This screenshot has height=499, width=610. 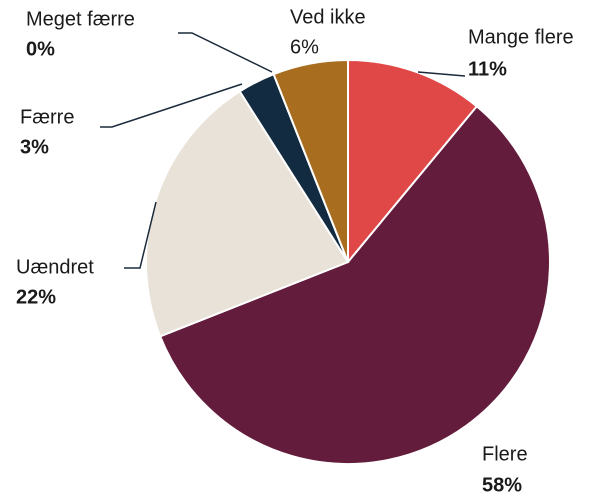 What do you see at coordinates (55, 267) in the screenshot?
I see `slice-label: Uændret` at bounding box center [55, 267].